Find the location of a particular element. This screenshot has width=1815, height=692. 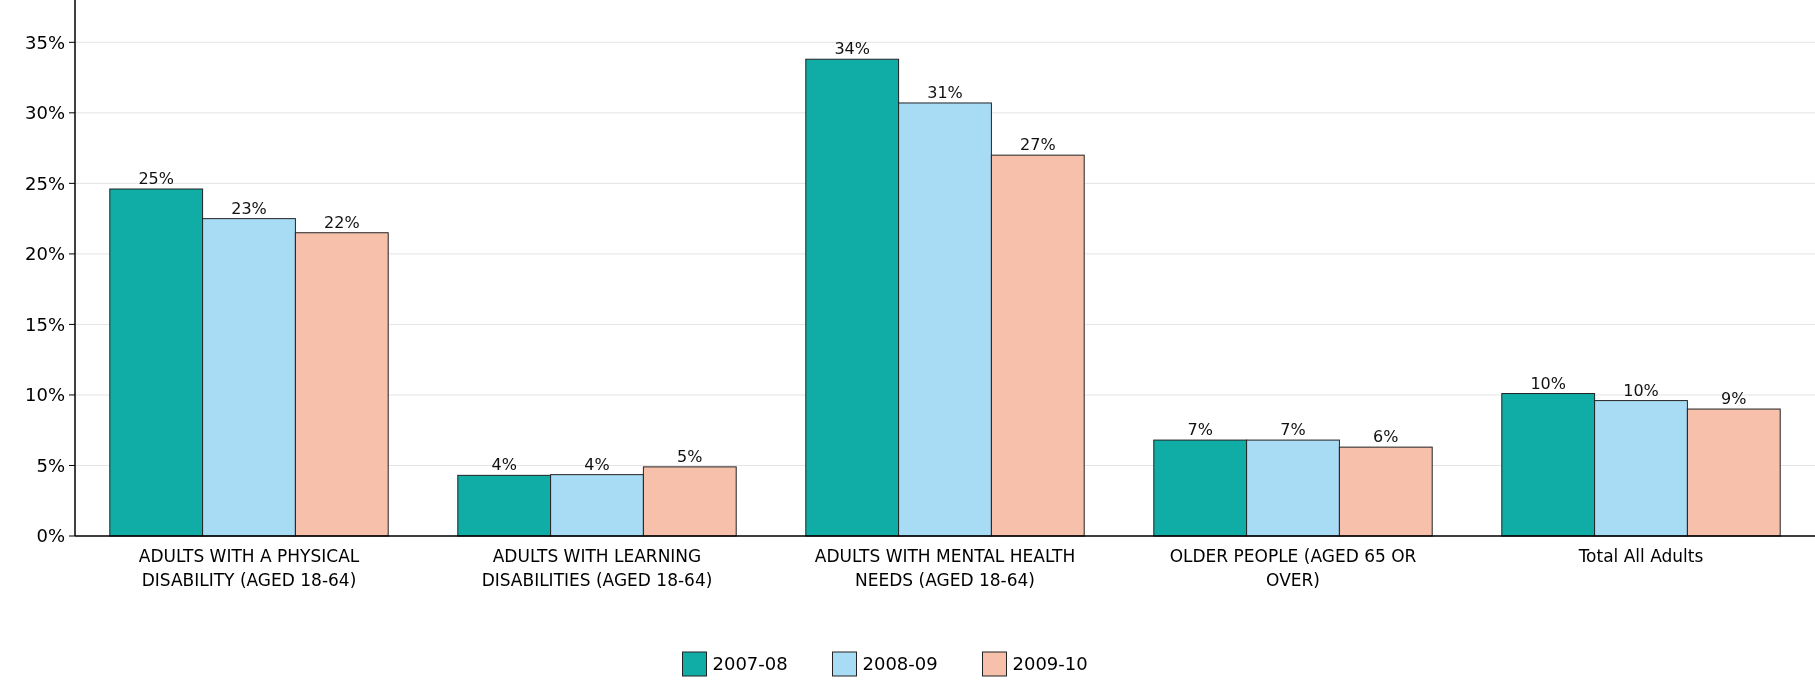

data-label: 6% is located at coordinates (1386, 437).